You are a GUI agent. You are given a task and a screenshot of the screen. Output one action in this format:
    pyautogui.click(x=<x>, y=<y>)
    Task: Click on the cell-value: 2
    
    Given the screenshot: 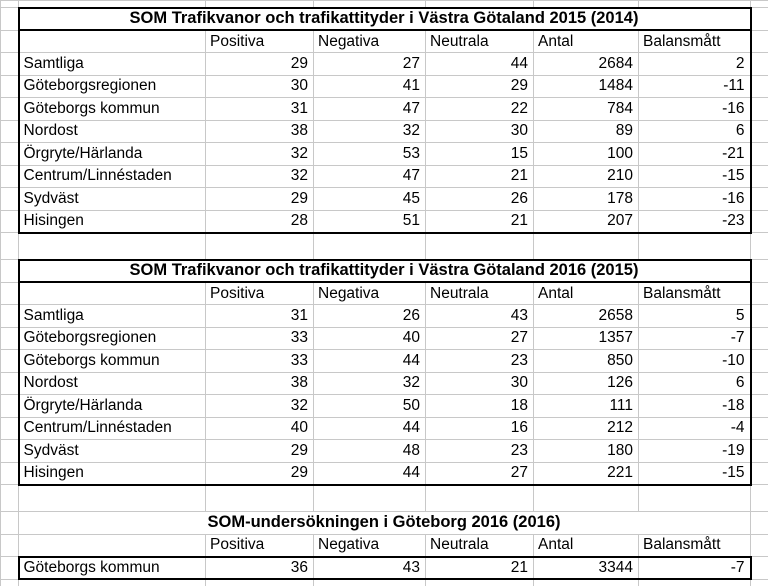 What is the action you would take?
    pyautogui.click(x=695, y=64)
    